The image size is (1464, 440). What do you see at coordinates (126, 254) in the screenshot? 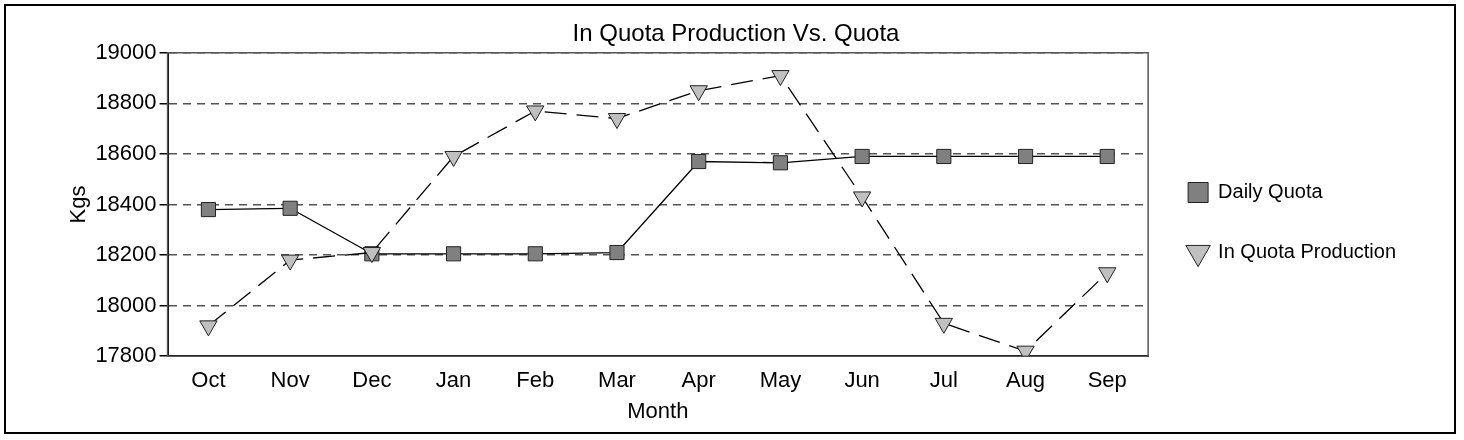
I see `y-tick-label: 18200` at bounding box center [126, 254].